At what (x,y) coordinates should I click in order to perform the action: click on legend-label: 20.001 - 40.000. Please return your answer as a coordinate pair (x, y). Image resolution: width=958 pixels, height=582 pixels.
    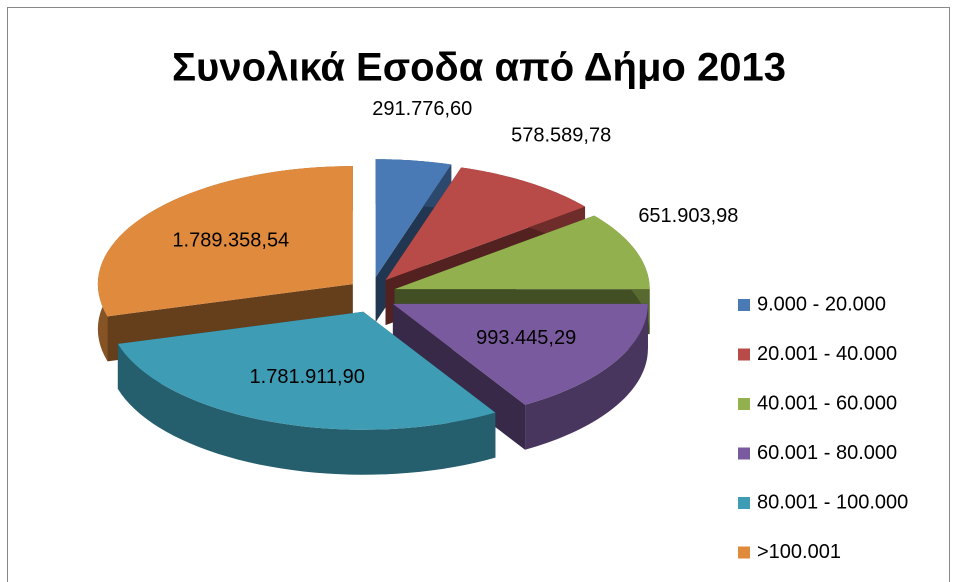
    Looking at the image, I should click on (827, 354).